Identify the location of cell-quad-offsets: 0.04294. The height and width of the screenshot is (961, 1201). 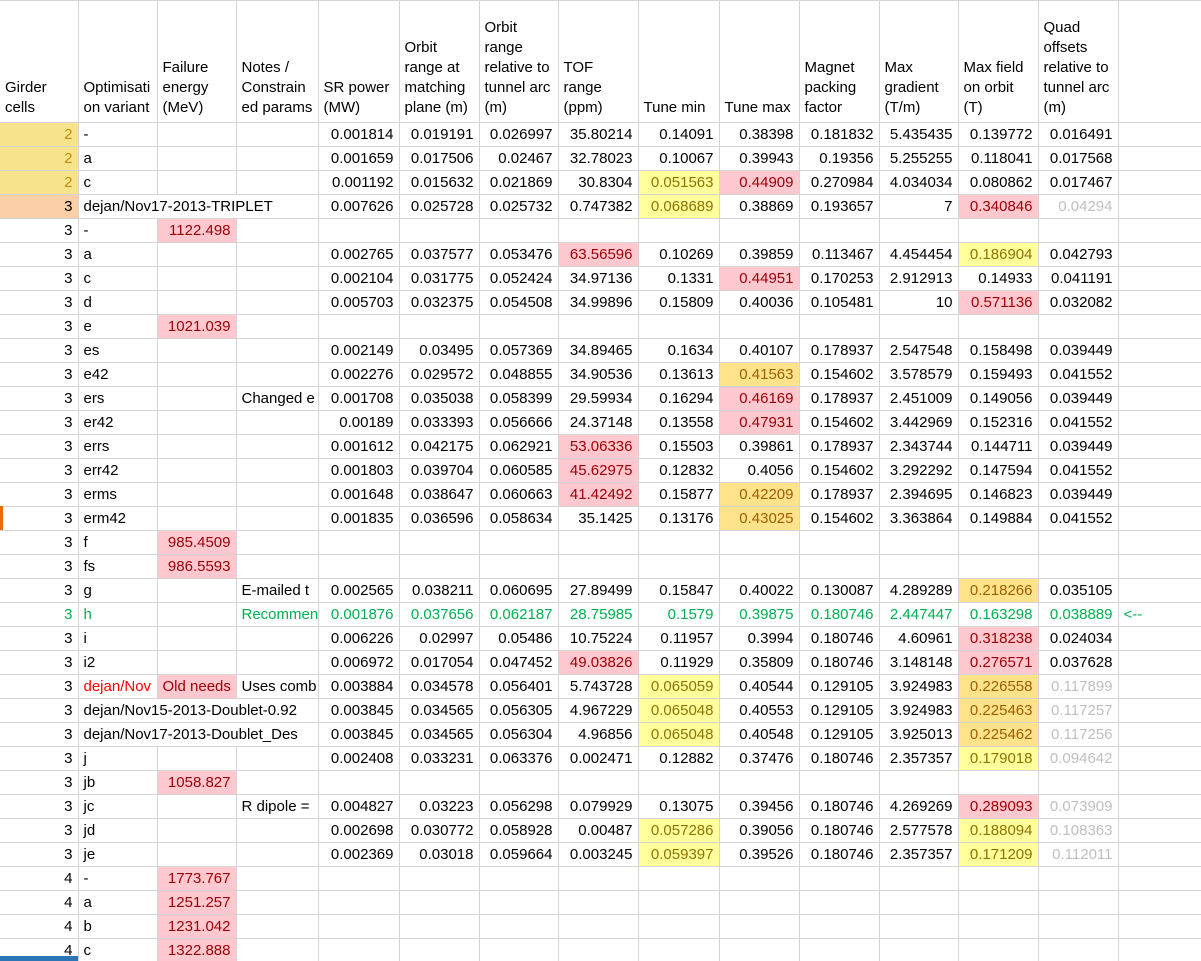
(1078, 206).